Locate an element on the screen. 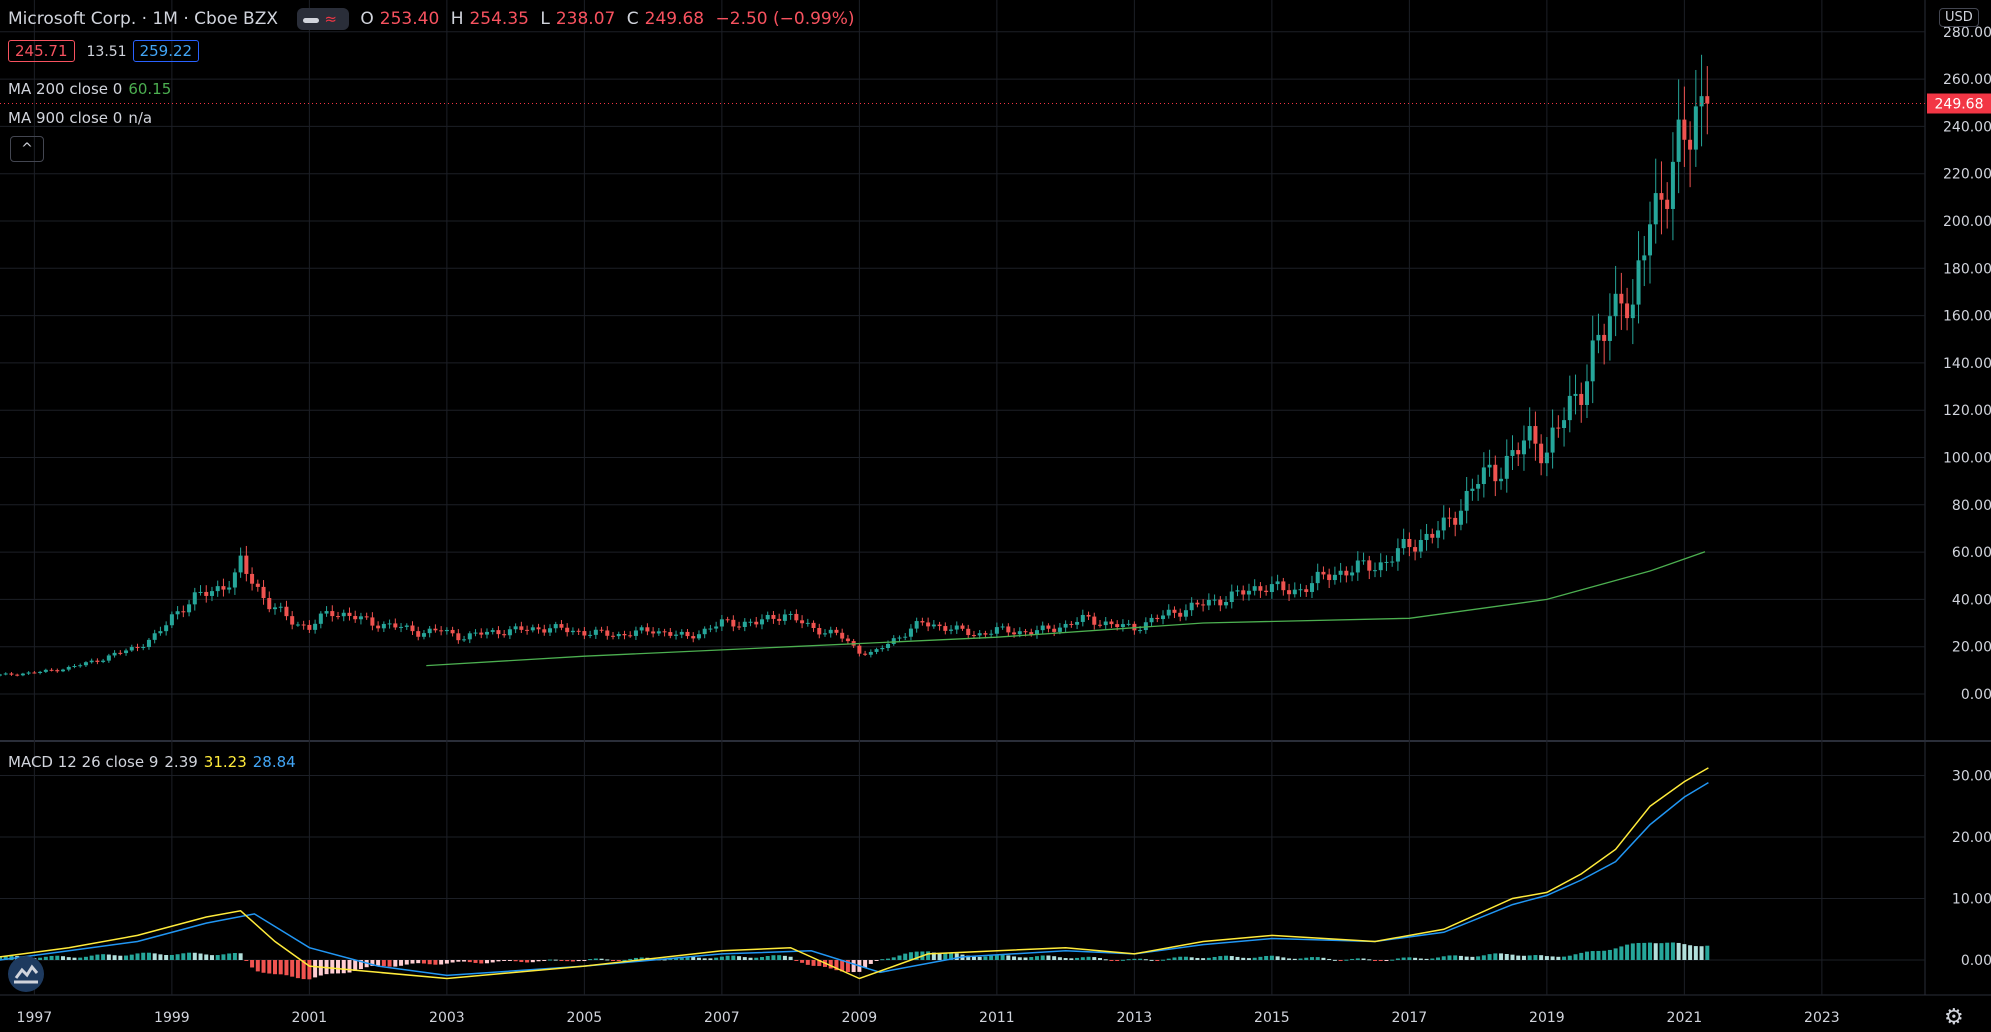  compare-toggle: ≈ is located at coordinates (323, 19).